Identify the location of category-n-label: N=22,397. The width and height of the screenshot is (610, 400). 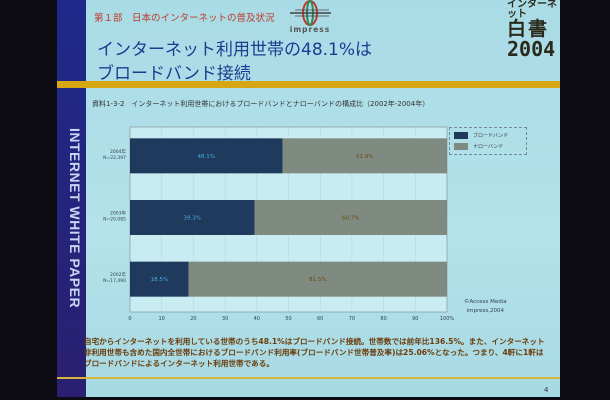
(114, 158).